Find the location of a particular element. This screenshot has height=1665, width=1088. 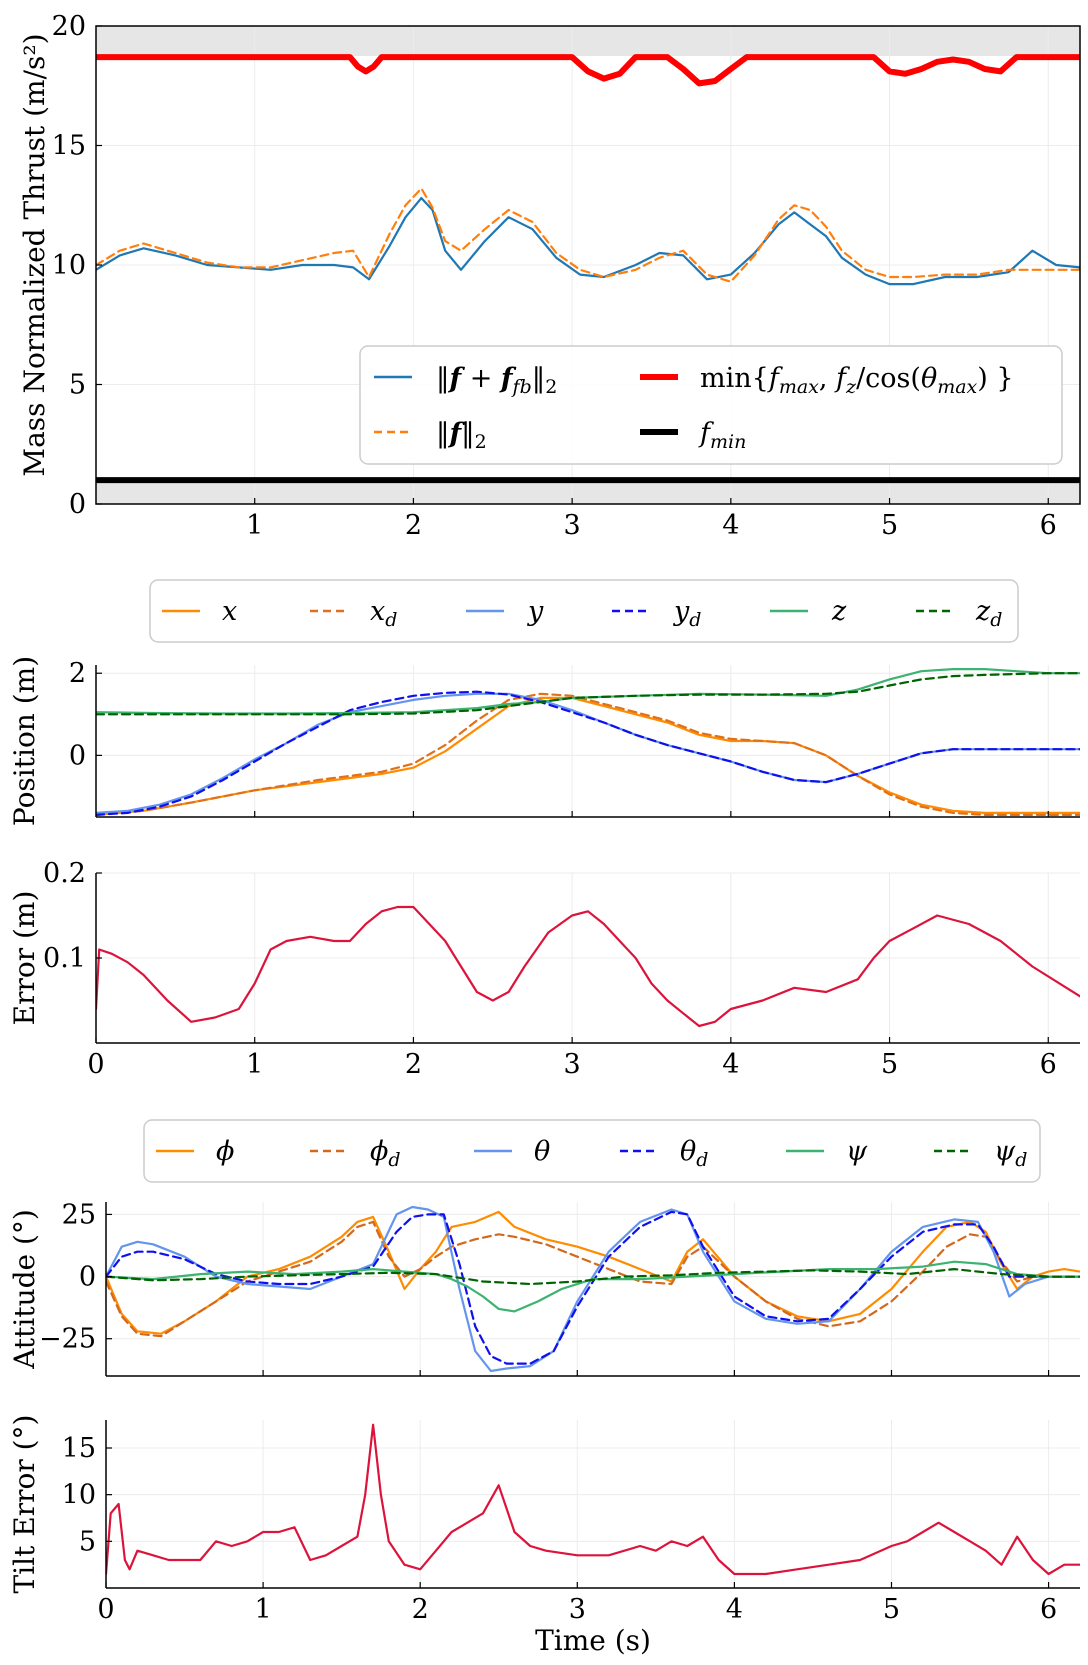

position-legend-box is located at coordinates (584, 611).